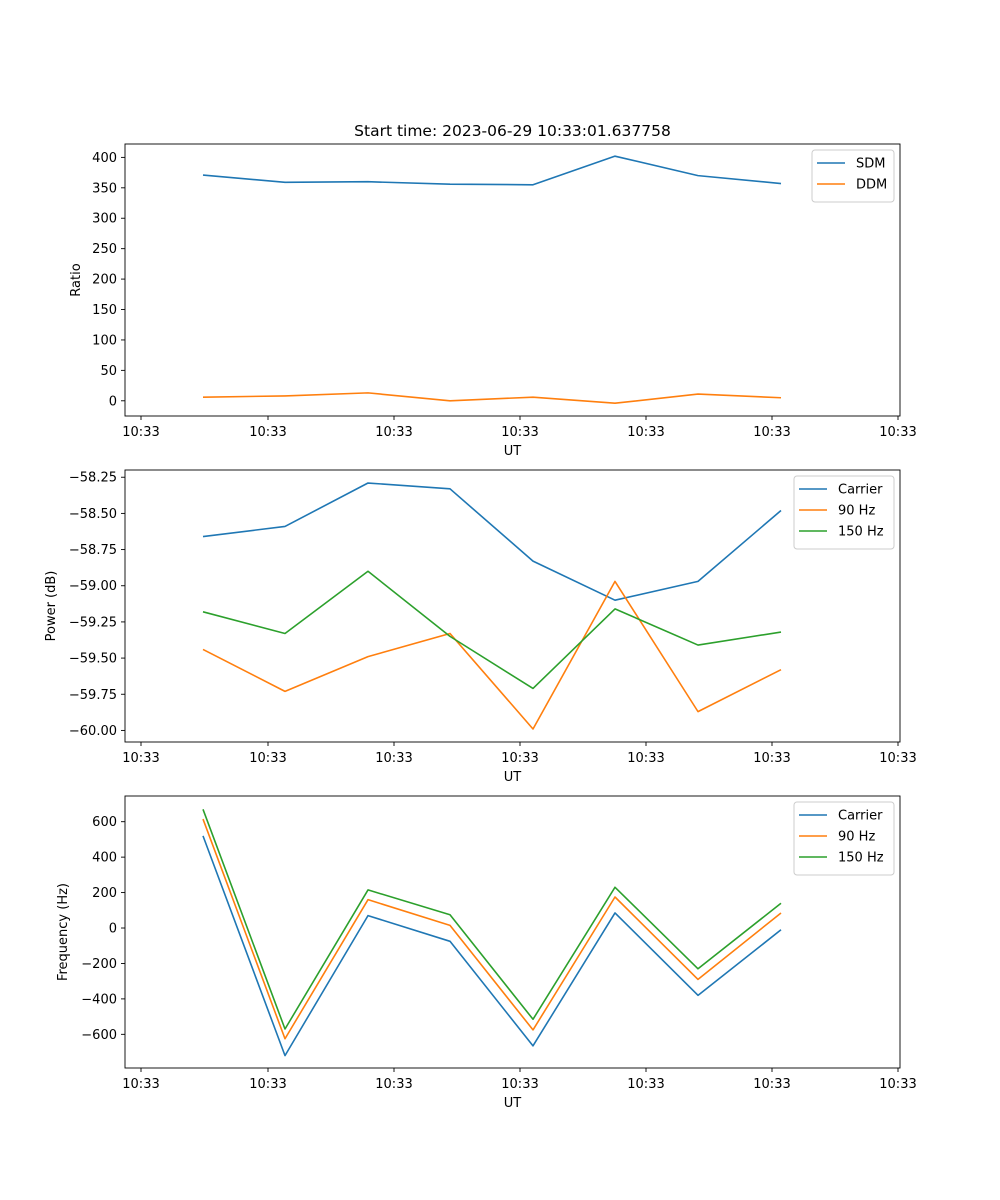  I want to click on y-tick-label: 300, so click(104, 219).